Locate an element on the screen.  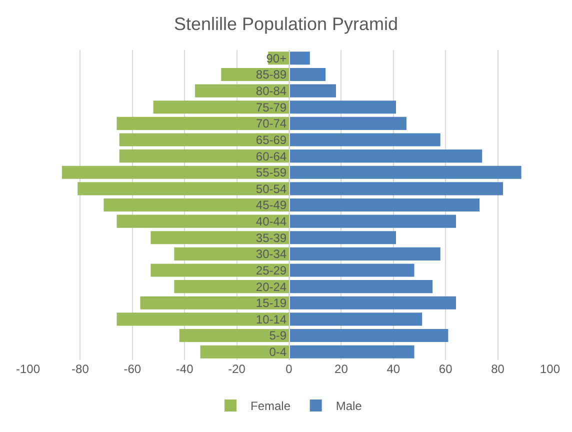
y-tick-label: 65-69 is located at coordinates (271, 139).